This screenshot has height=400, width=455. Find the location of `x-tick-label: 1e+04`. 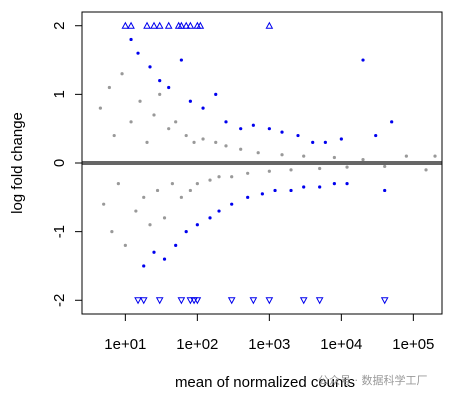

x-tick-label: 1e+04 is located at coordinates (341, 344).